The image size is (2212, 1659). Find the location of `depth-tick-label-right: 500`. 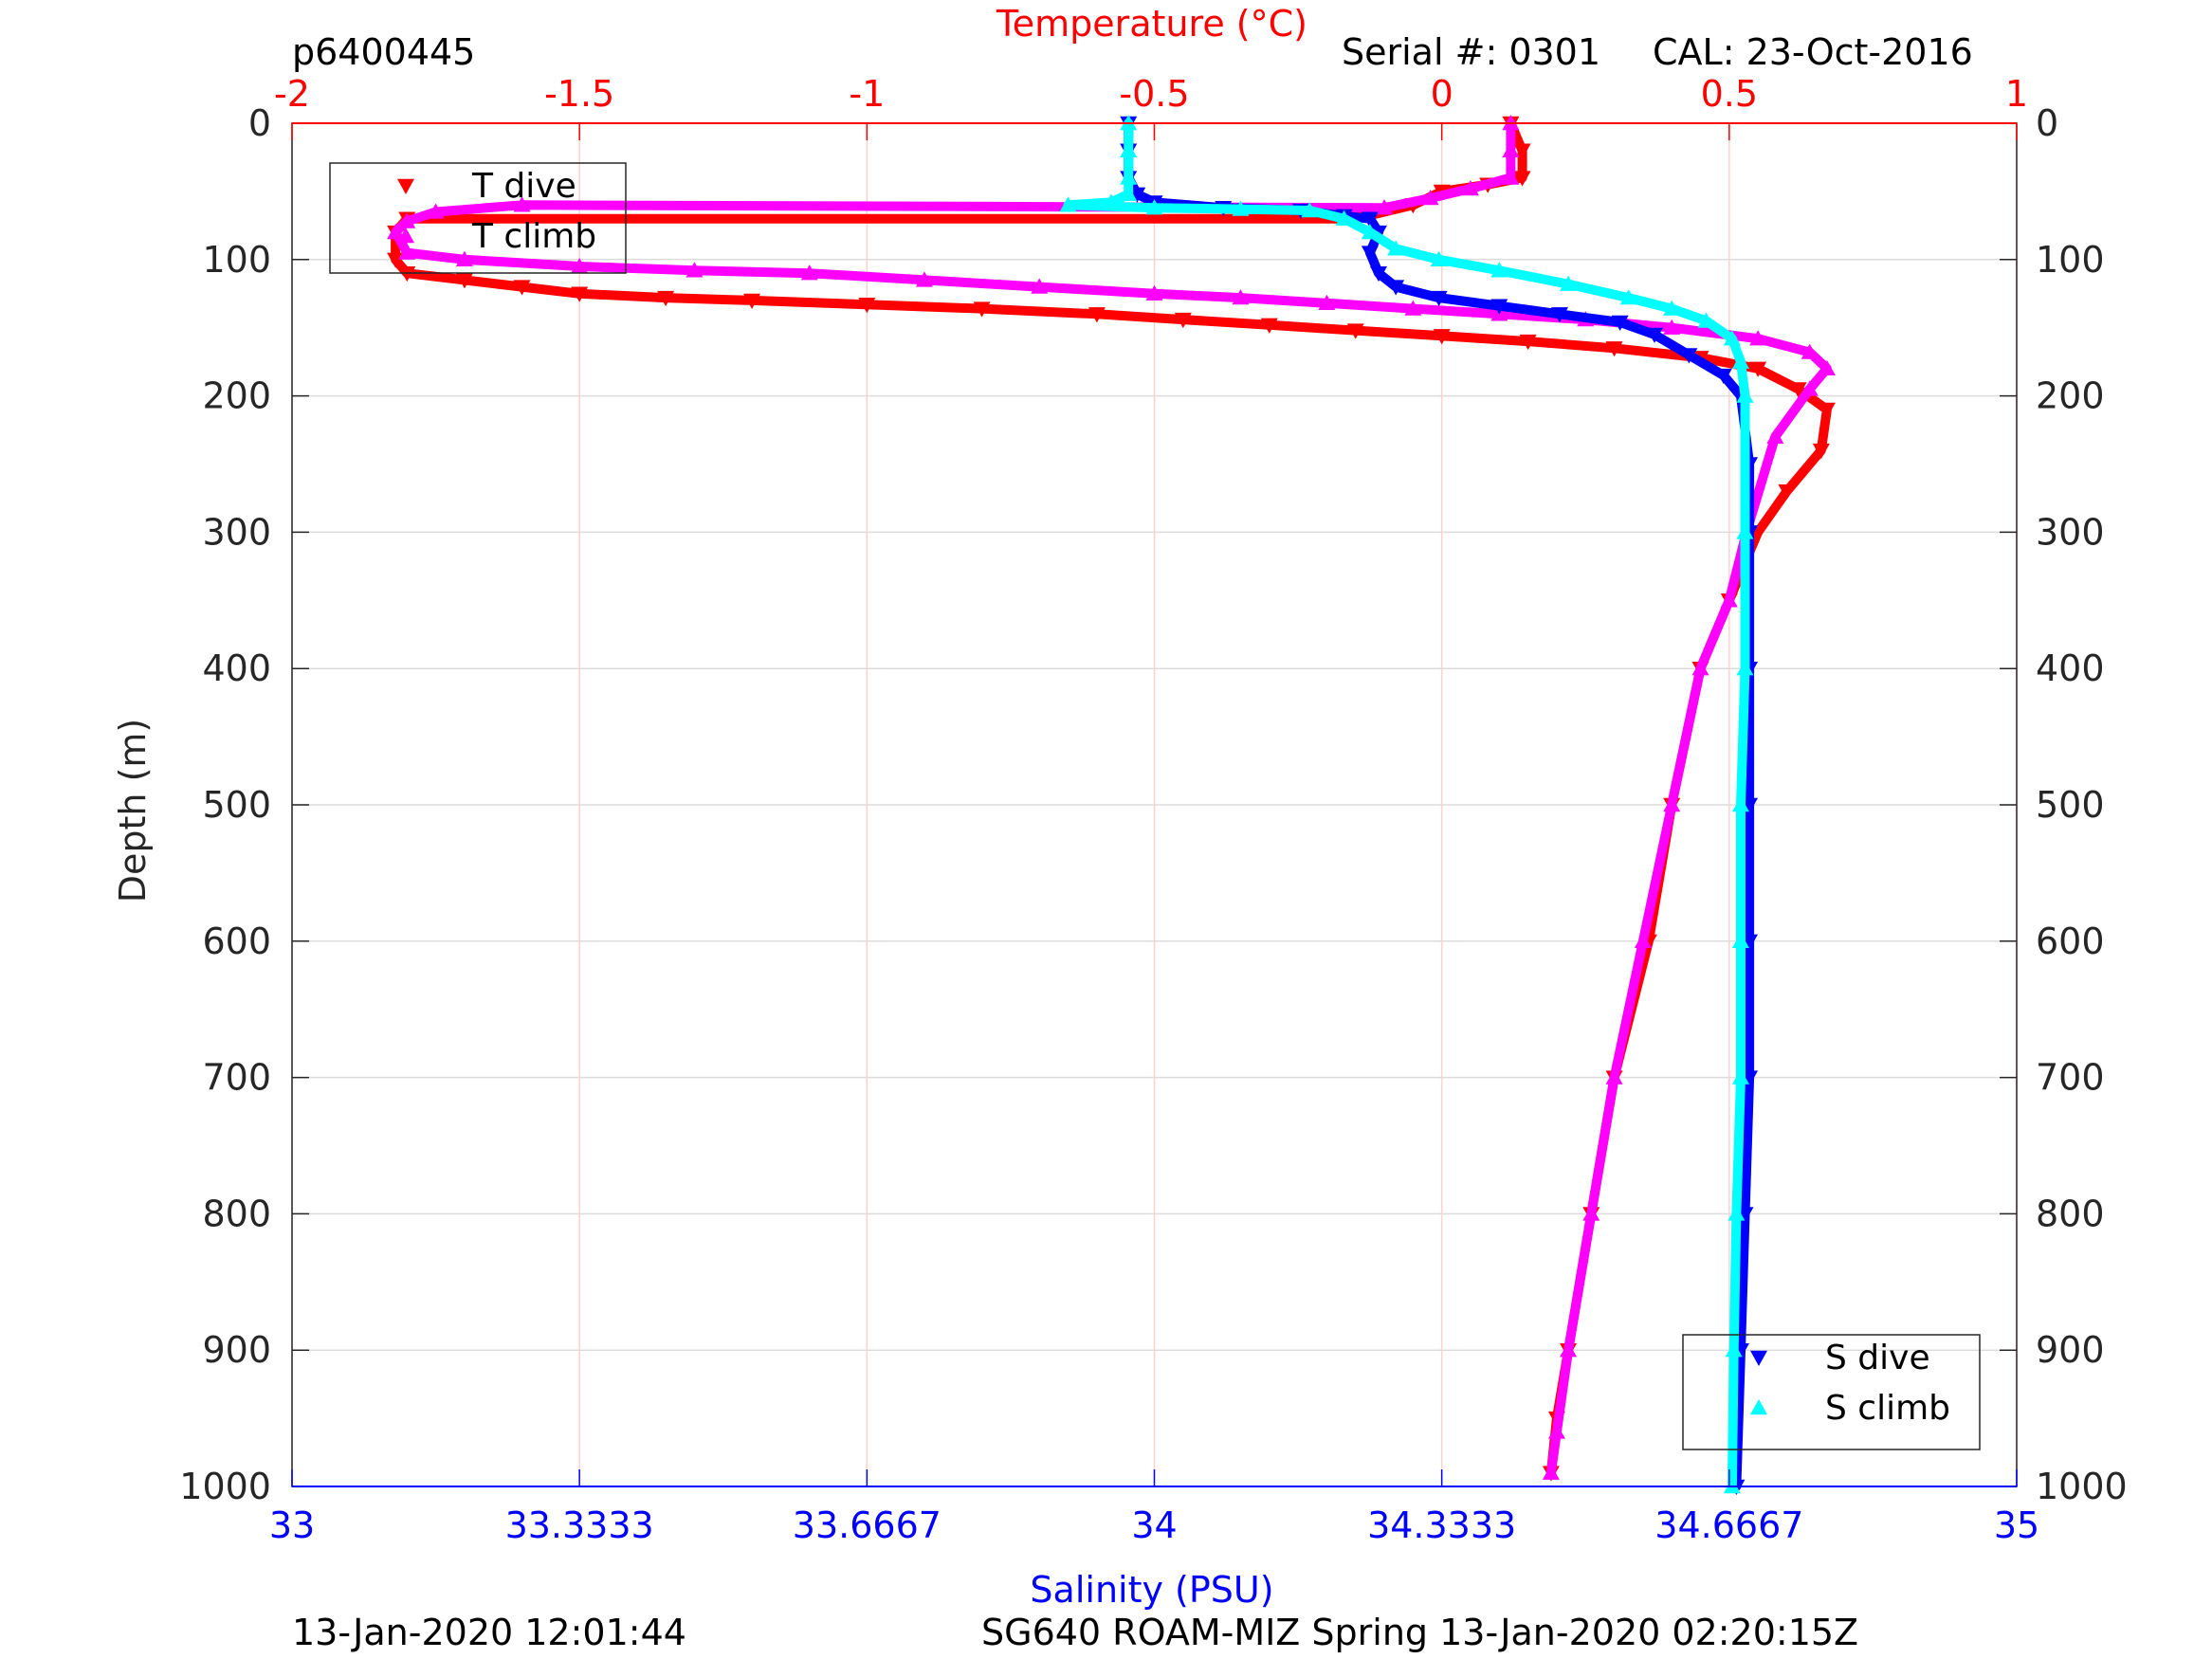

depth-tick-label-right: 500 is located at coordinates (2070, 805).